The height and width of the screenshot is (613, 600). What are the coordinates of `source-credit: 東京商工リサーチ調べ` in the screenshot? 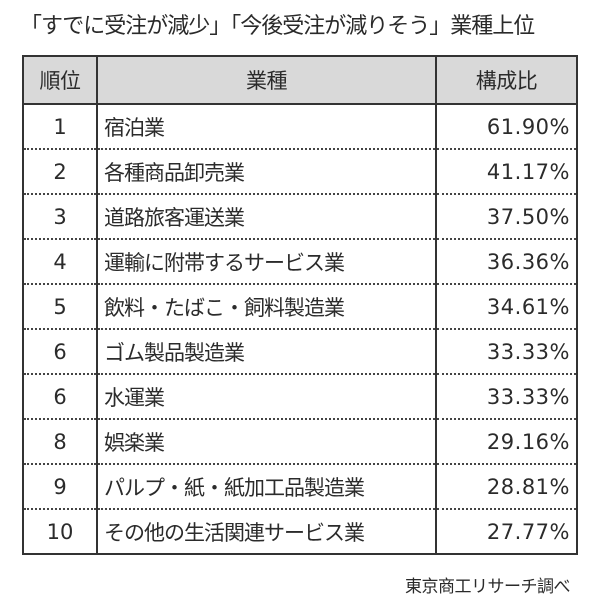 It's located at (488, 587).